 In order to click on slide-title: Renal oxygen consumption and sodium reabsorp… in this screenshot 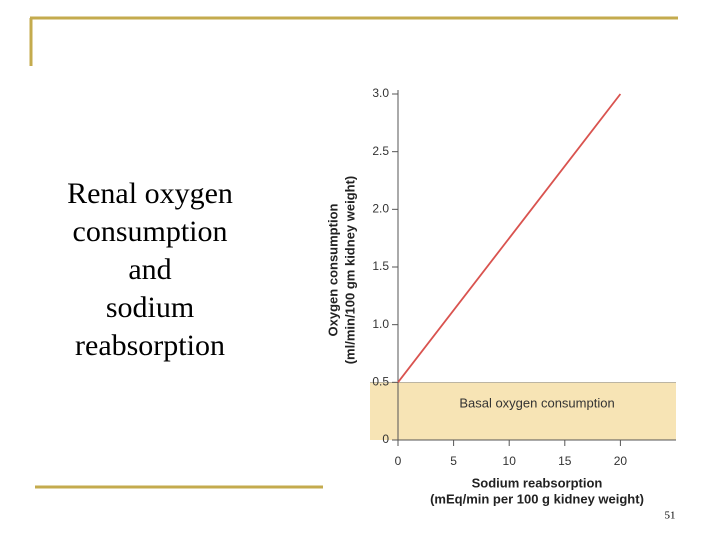, I will do `click(150, 269)`.